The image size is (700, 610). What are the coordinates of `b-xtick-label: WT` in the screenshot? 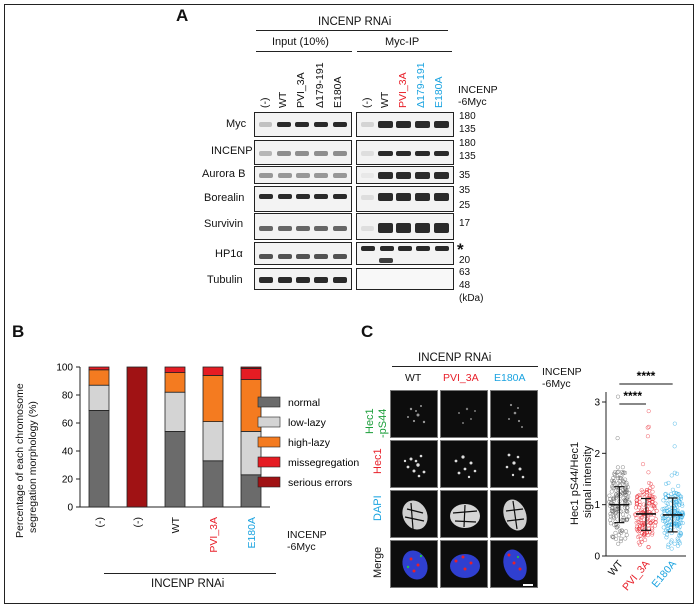 It's located at (176, 524).